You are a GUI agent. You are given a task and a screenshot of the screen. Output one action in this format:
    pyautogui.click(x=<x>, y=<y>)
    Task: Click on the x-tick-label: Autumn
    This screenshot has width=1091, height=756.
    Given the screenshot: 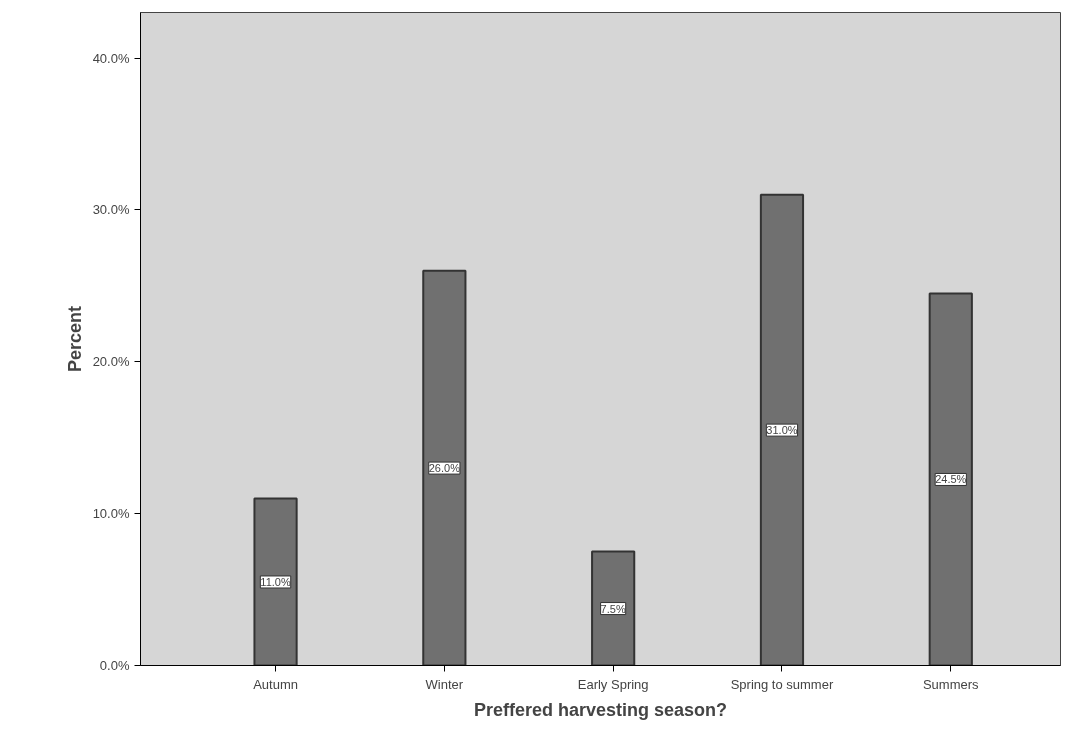 What is the action you would take?
    pyautogui.click(x=275, y=684)
    